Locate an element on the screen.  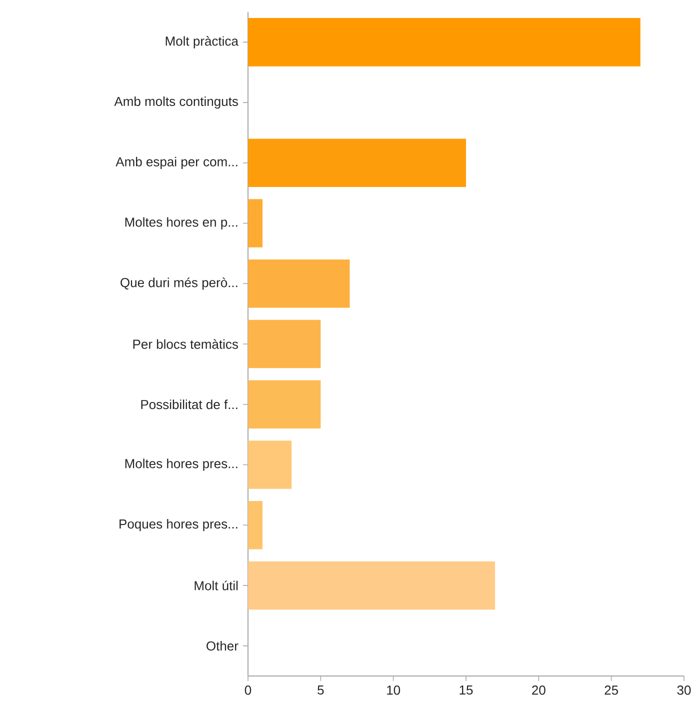
x-tick-label: 0 is located at coordinates (248, 690).